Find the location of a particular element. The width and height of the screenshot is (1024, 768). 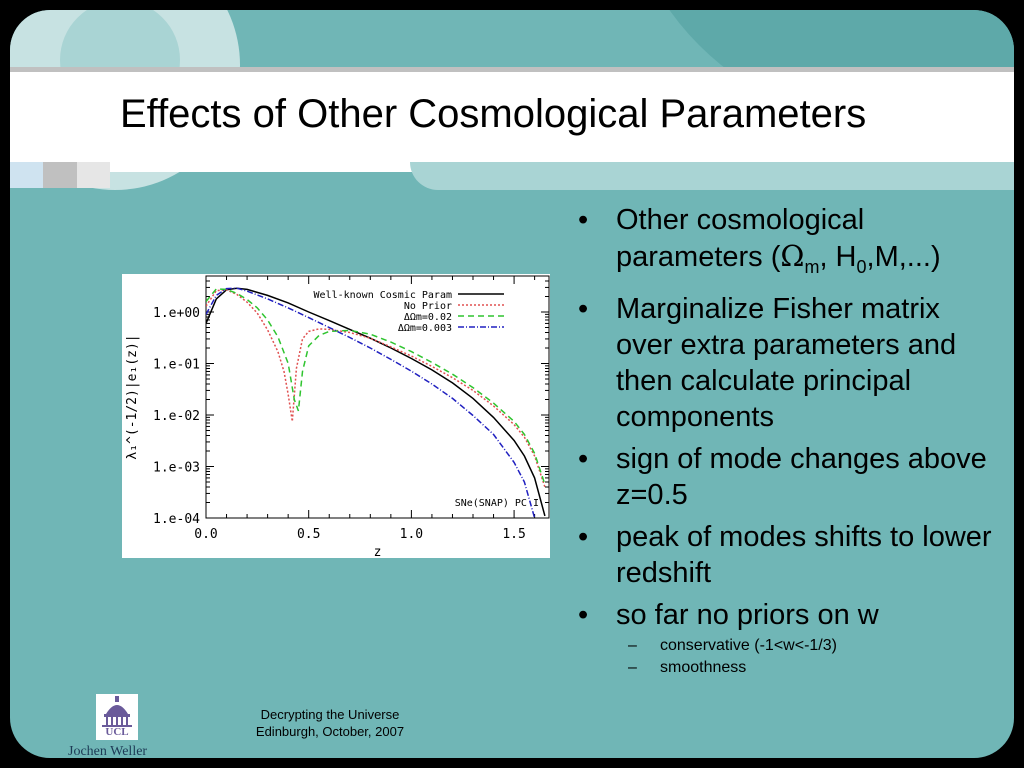

legend-label: No Prior is located at coordinates (428, 306).